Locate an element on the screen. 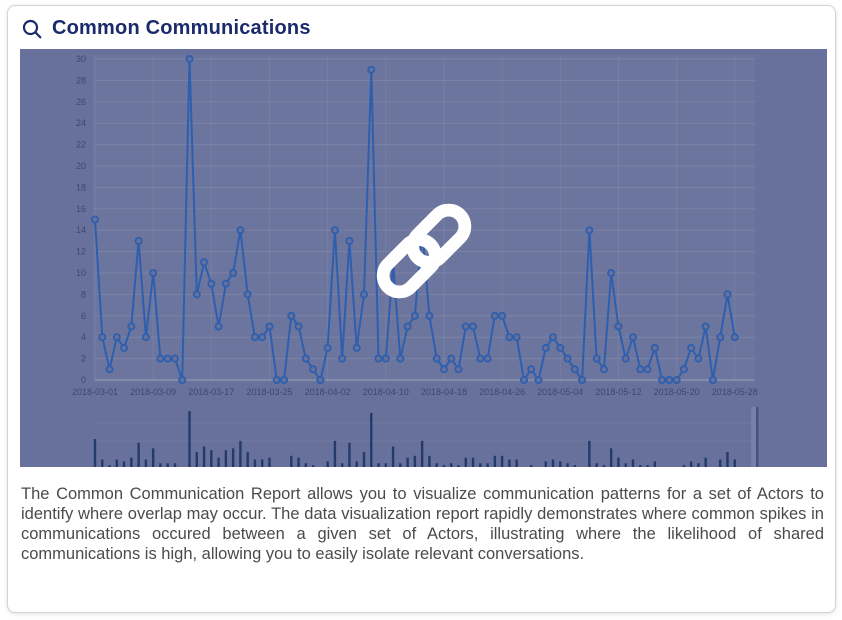 This screenshot has height=620, width=842. svg-text: 26 is located at coordinates (81, 102).